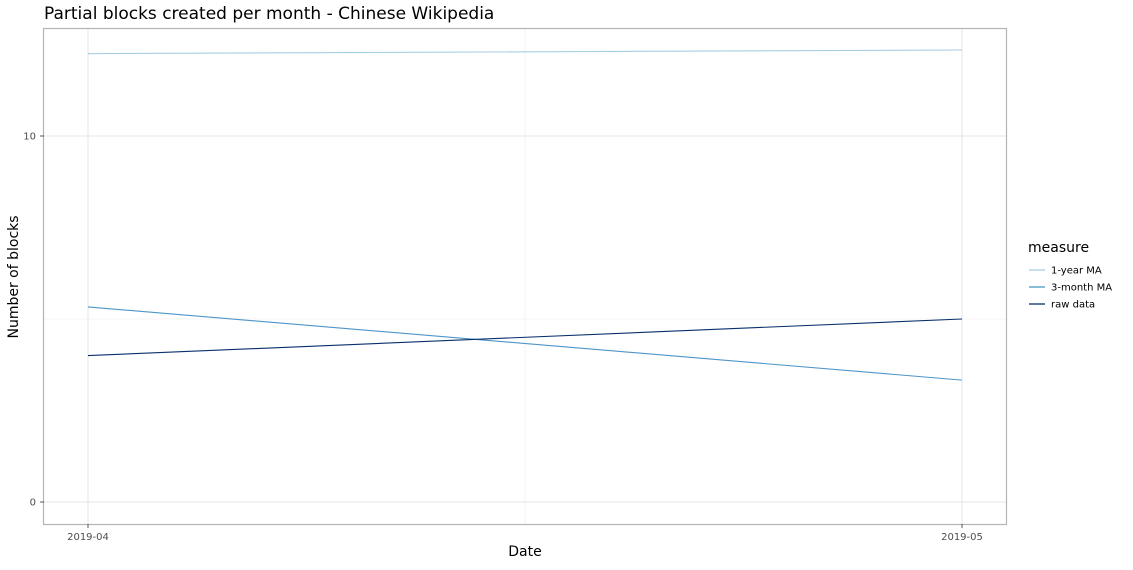 This screenshot has height=570, width=1133. What do you see at coordinates (1081, 288) in the screenshot?
I see `legend-label: 3-month MA` at bounding box center [1081, 288].